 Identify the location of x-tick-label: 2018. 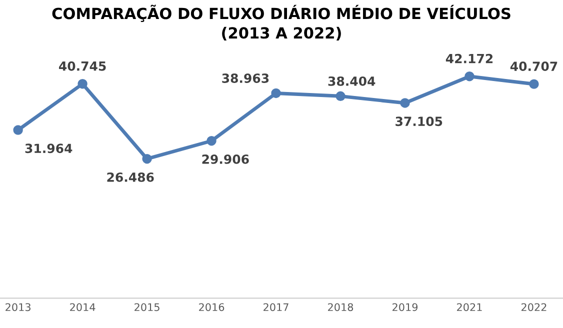
(341, 307).